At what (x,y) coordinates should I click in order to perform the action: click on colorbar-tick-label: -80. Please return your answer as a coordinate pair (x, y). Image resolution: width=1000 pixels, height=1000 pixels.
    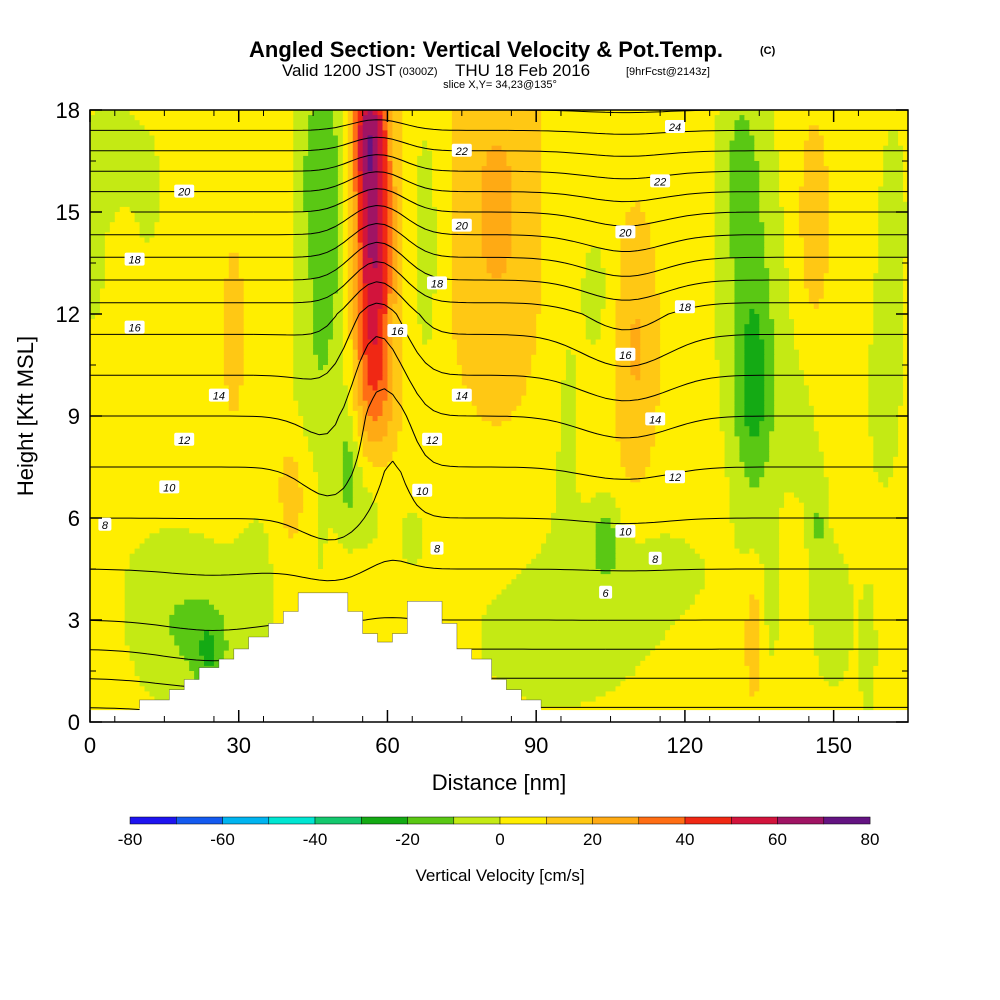
    Looking at the image, I should click on (130, 839).